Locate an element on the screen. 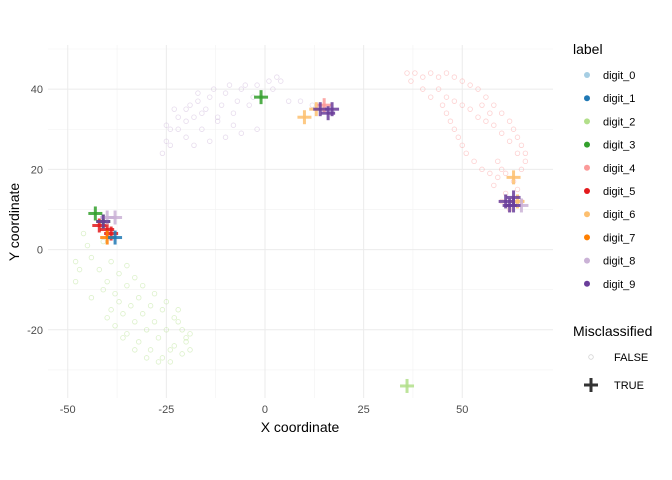 Image resolution: width=672 pixels, height=480 pixels. legend-item-true: TRUE is located at coordinates (614, 385).